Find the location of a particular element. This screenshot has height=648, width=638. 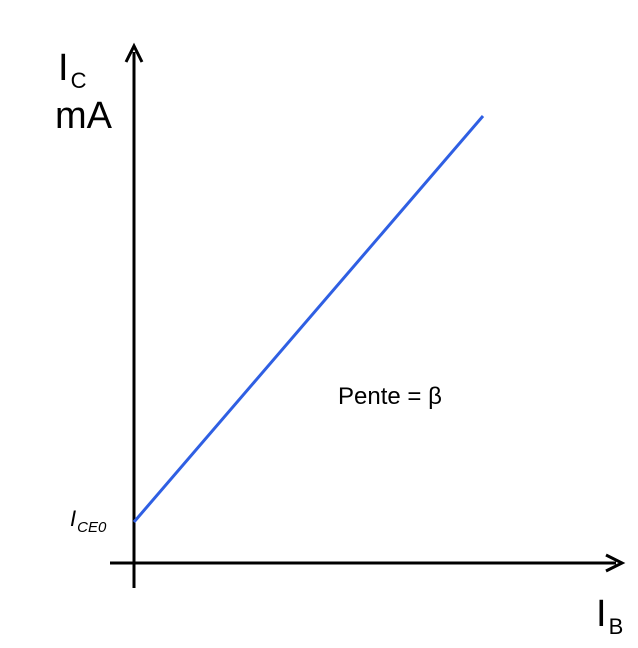

y-axis-label: IC is located at coordinates (72, 70).